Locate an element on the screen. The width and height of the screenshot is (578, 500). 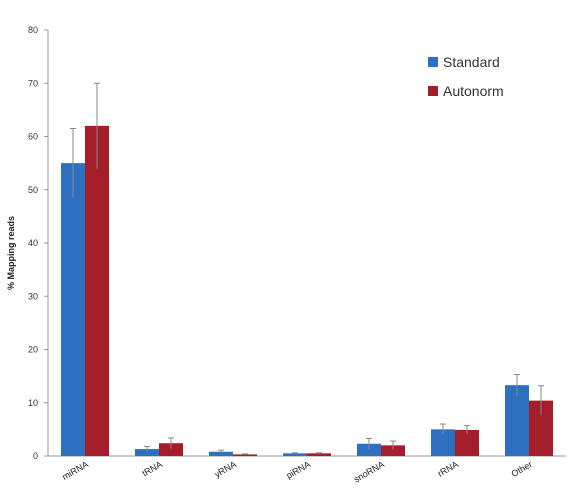
bar-autonorm-trna is located at coordinates (171, 449).